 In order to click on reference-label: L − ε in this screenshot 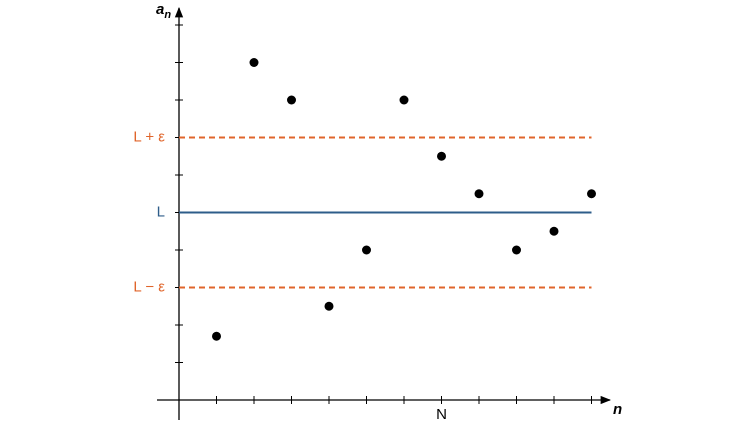, I will do `click(149, 286)`.